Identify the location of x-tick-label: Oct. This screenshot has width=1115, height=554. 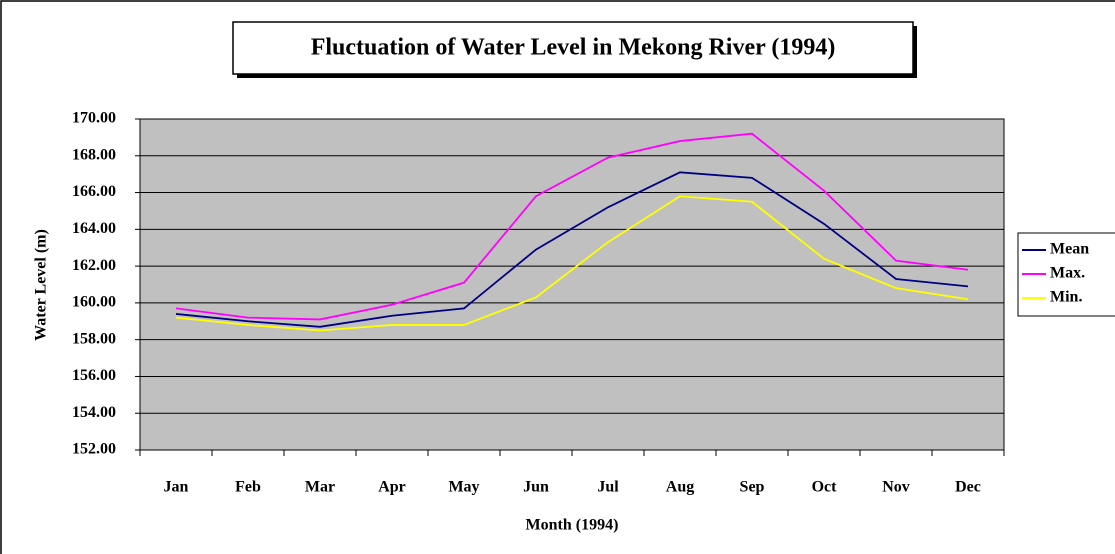
(825, 487).